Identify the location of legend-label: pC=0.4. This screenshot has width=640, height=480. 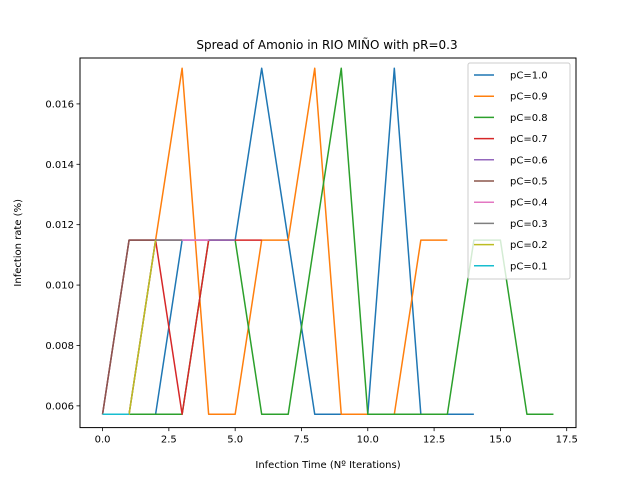
(529, 203).